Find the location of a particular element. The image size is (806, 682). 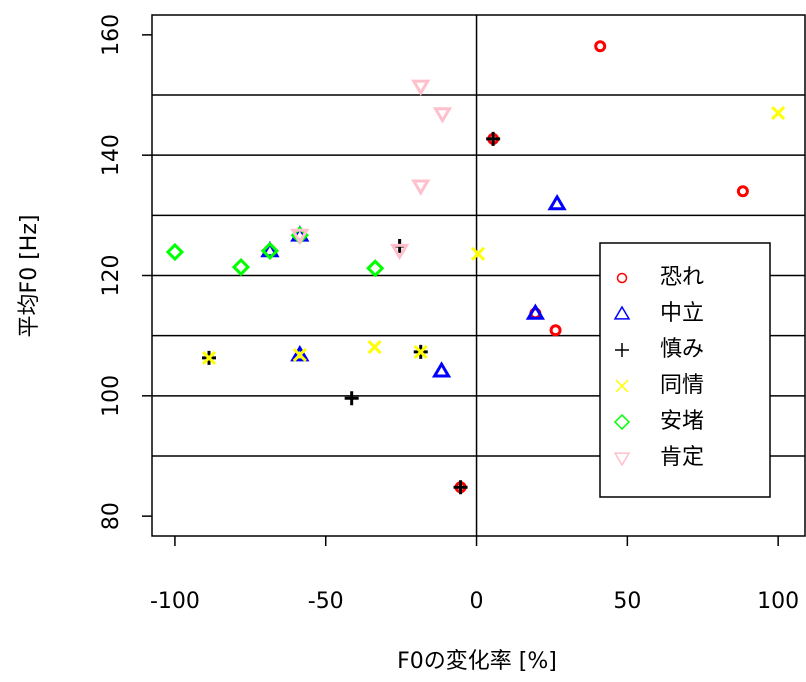

y-tick-label: 140 is located at coordinates (111, 155).